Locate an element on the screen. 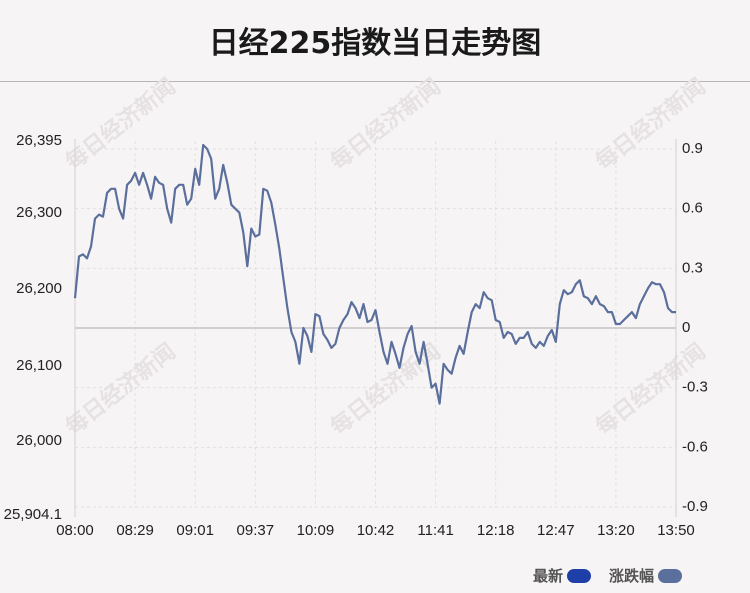 This screenshot has height=593, width=750. y-tick-label-left: 26,300 is located at coordinates (39, 212).